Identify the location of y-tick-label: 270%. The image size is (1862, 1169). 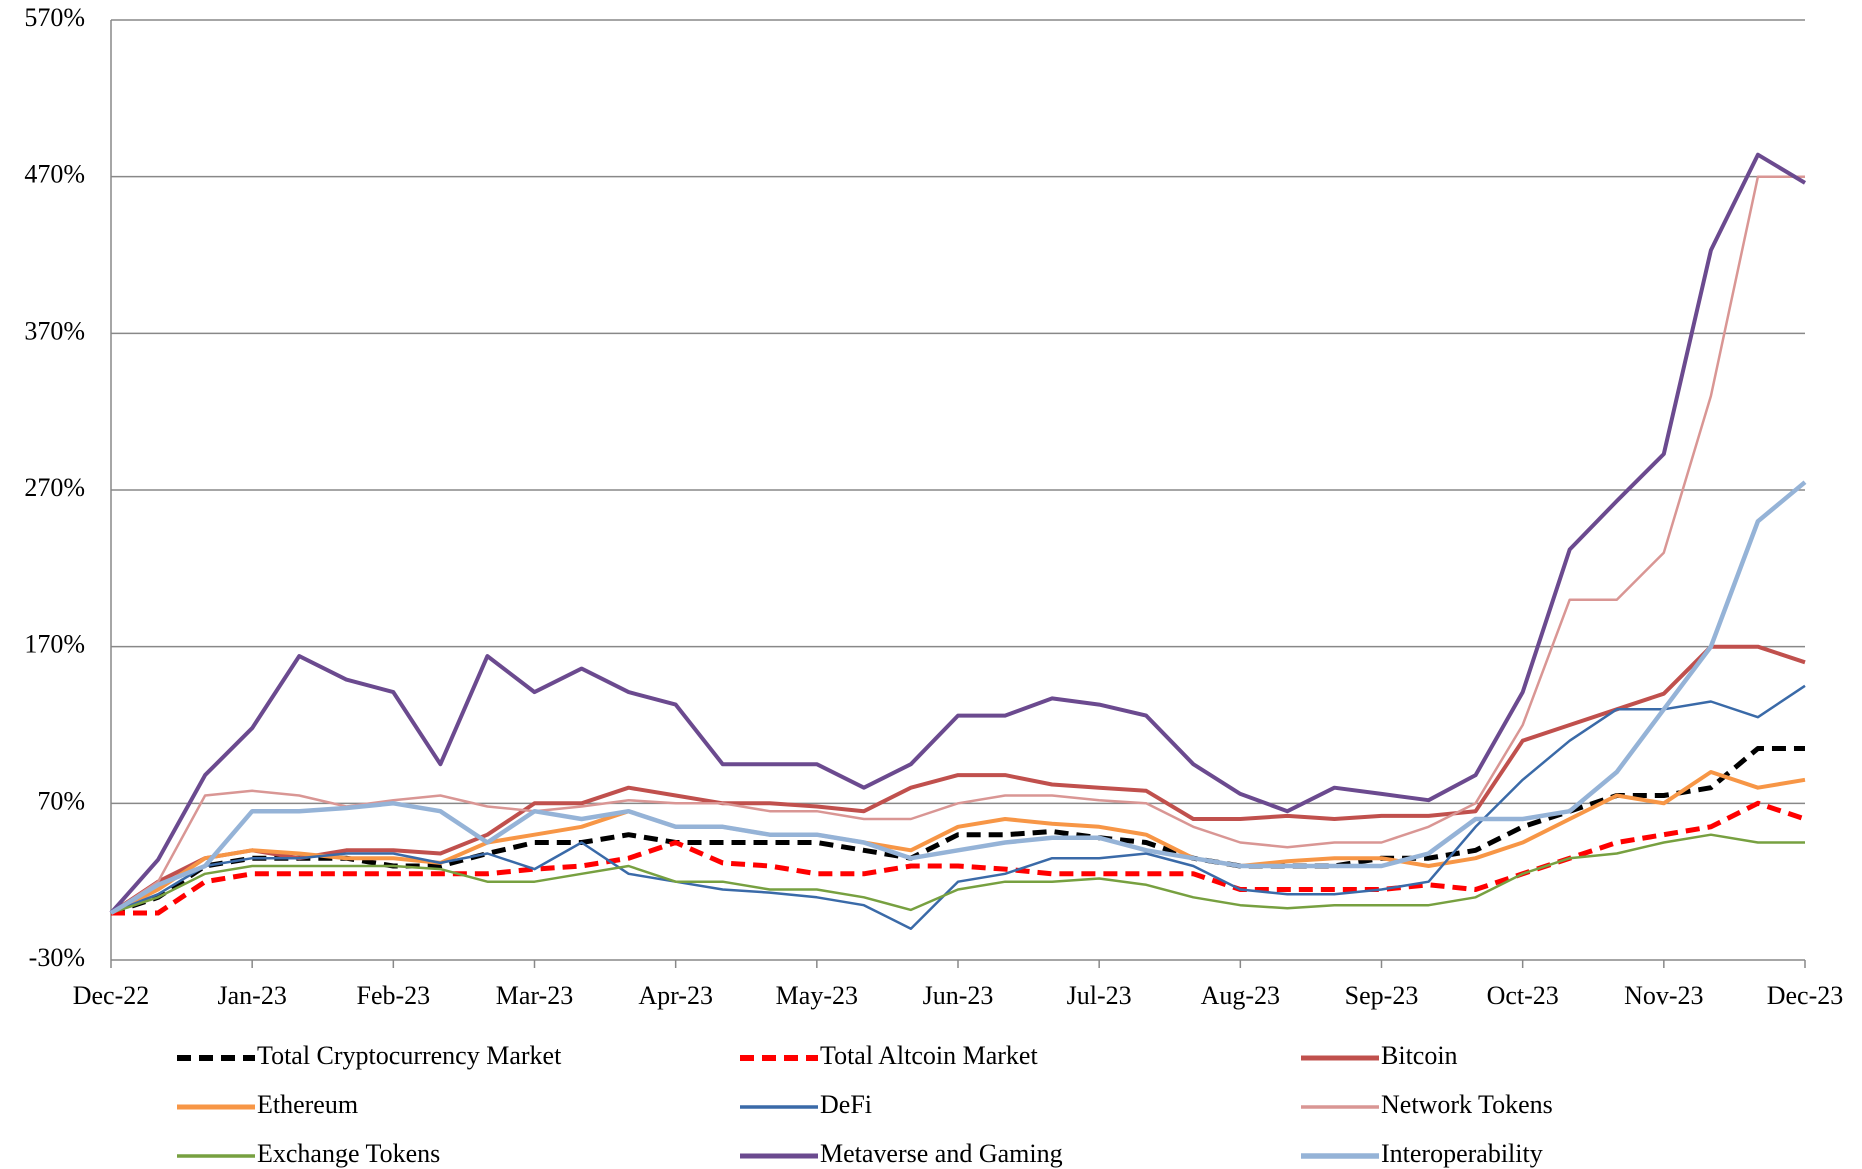
(54, 487).